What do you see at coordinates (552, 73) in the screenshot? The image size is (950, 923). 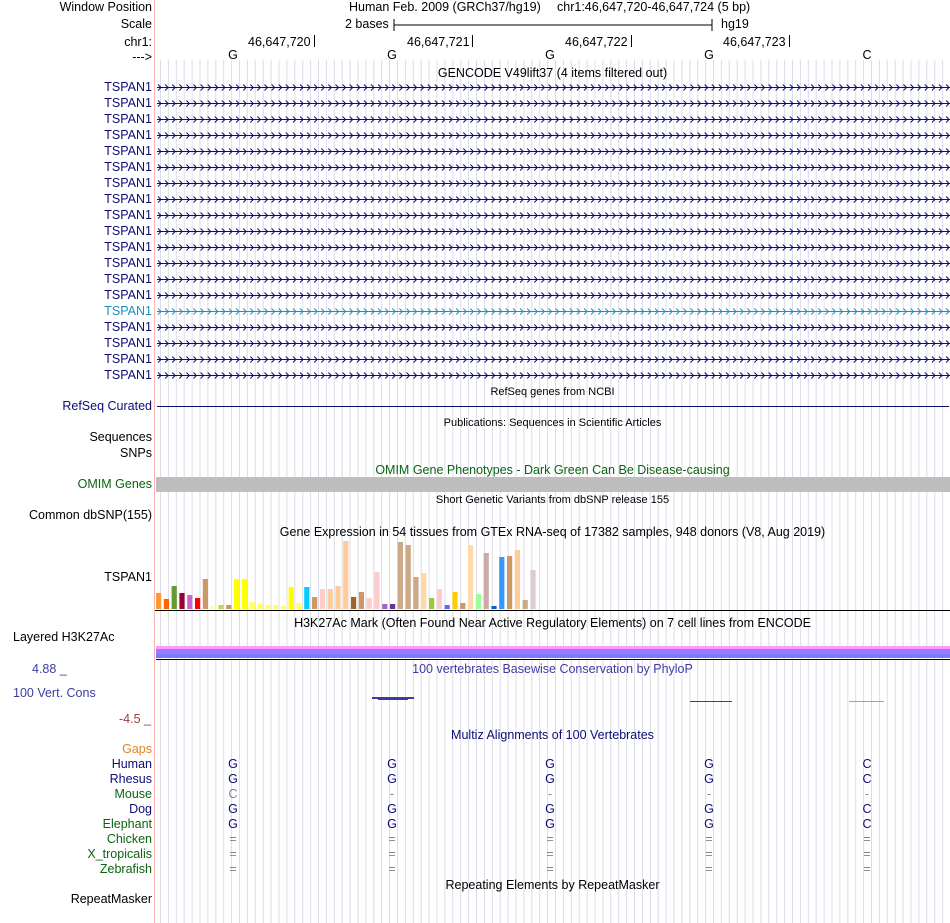 I see `gencode-track-title: GENCODE V49lift37 (4 items filtered out)` at bounding box center [552, 73].